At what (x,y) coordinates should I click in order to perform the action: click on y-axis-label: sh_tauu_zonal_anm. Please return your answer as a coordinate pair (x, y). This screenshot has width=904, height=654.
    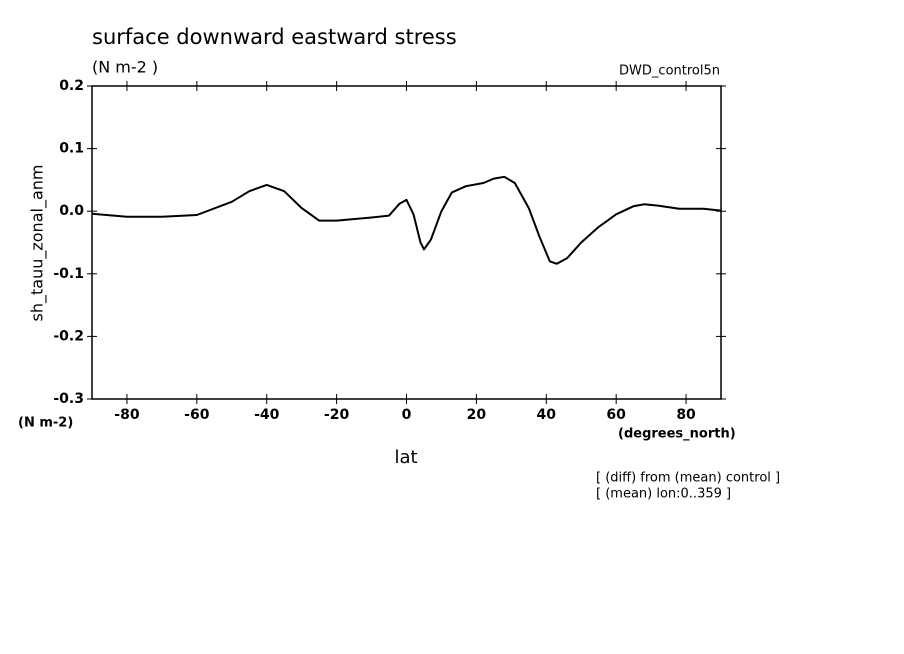
    Looking at the image, I should click on (38, 243).